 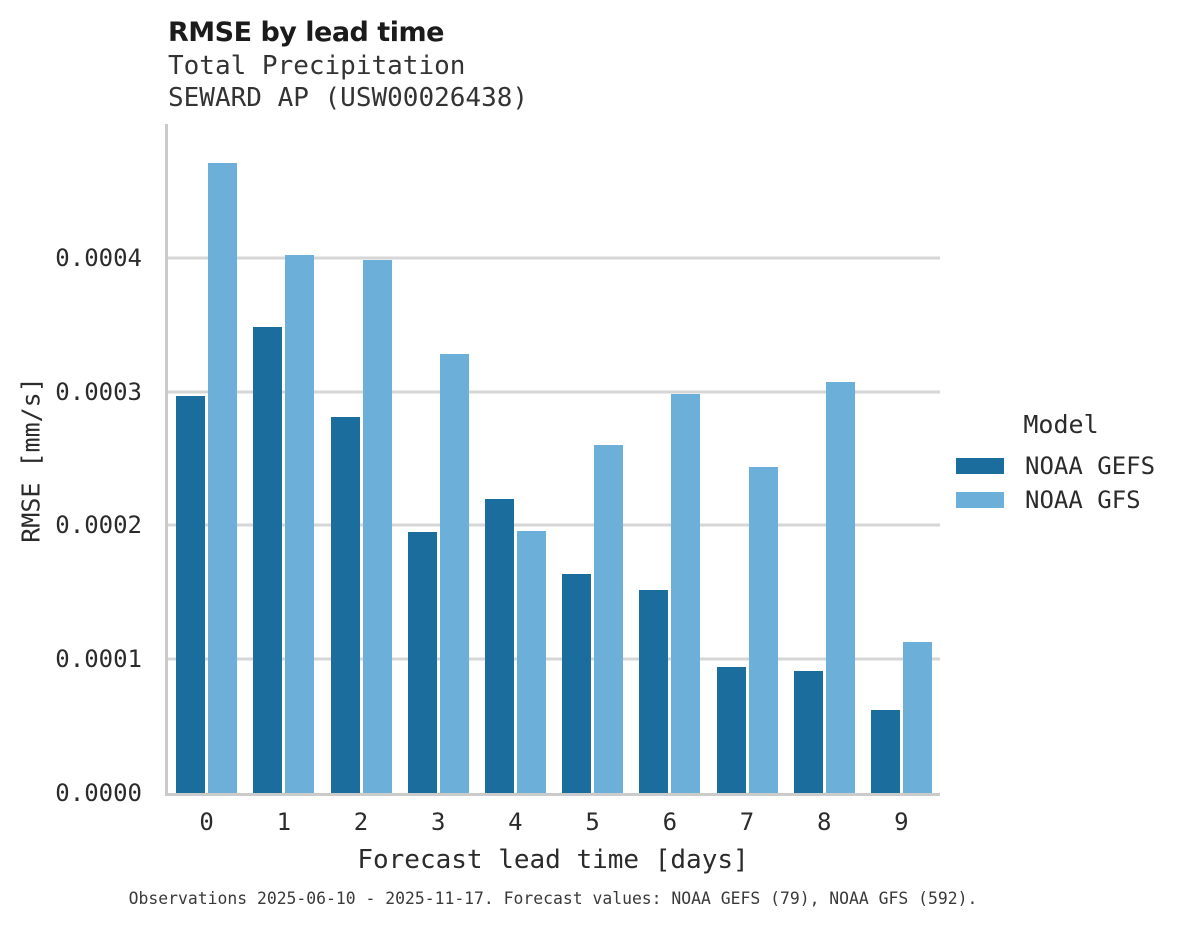 I want to click on x-tick-label: 9, so click(x=901, y=822).